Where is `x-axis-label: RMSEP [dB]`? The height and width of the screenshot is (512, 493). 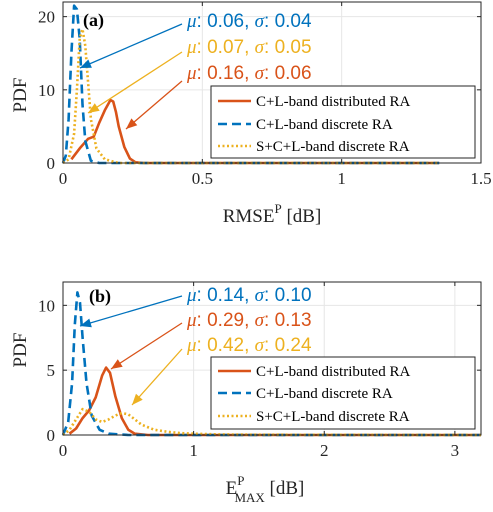 x-axis-label: RMSEP [dB] is located at coordinates (272, 214).